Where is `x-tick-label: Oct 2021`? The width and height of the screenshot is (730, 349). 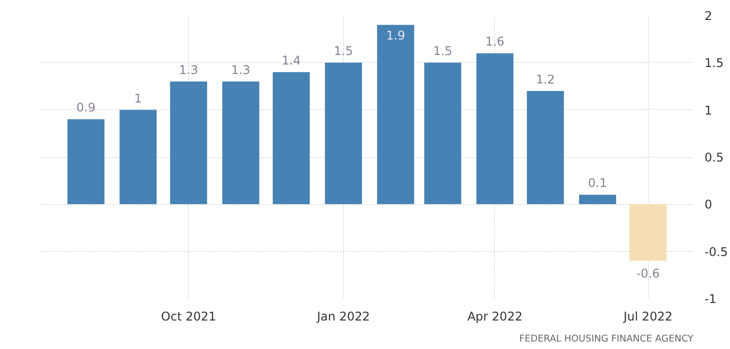
x-tick-label: Oct 2021 is located at coordinates (188, 317).